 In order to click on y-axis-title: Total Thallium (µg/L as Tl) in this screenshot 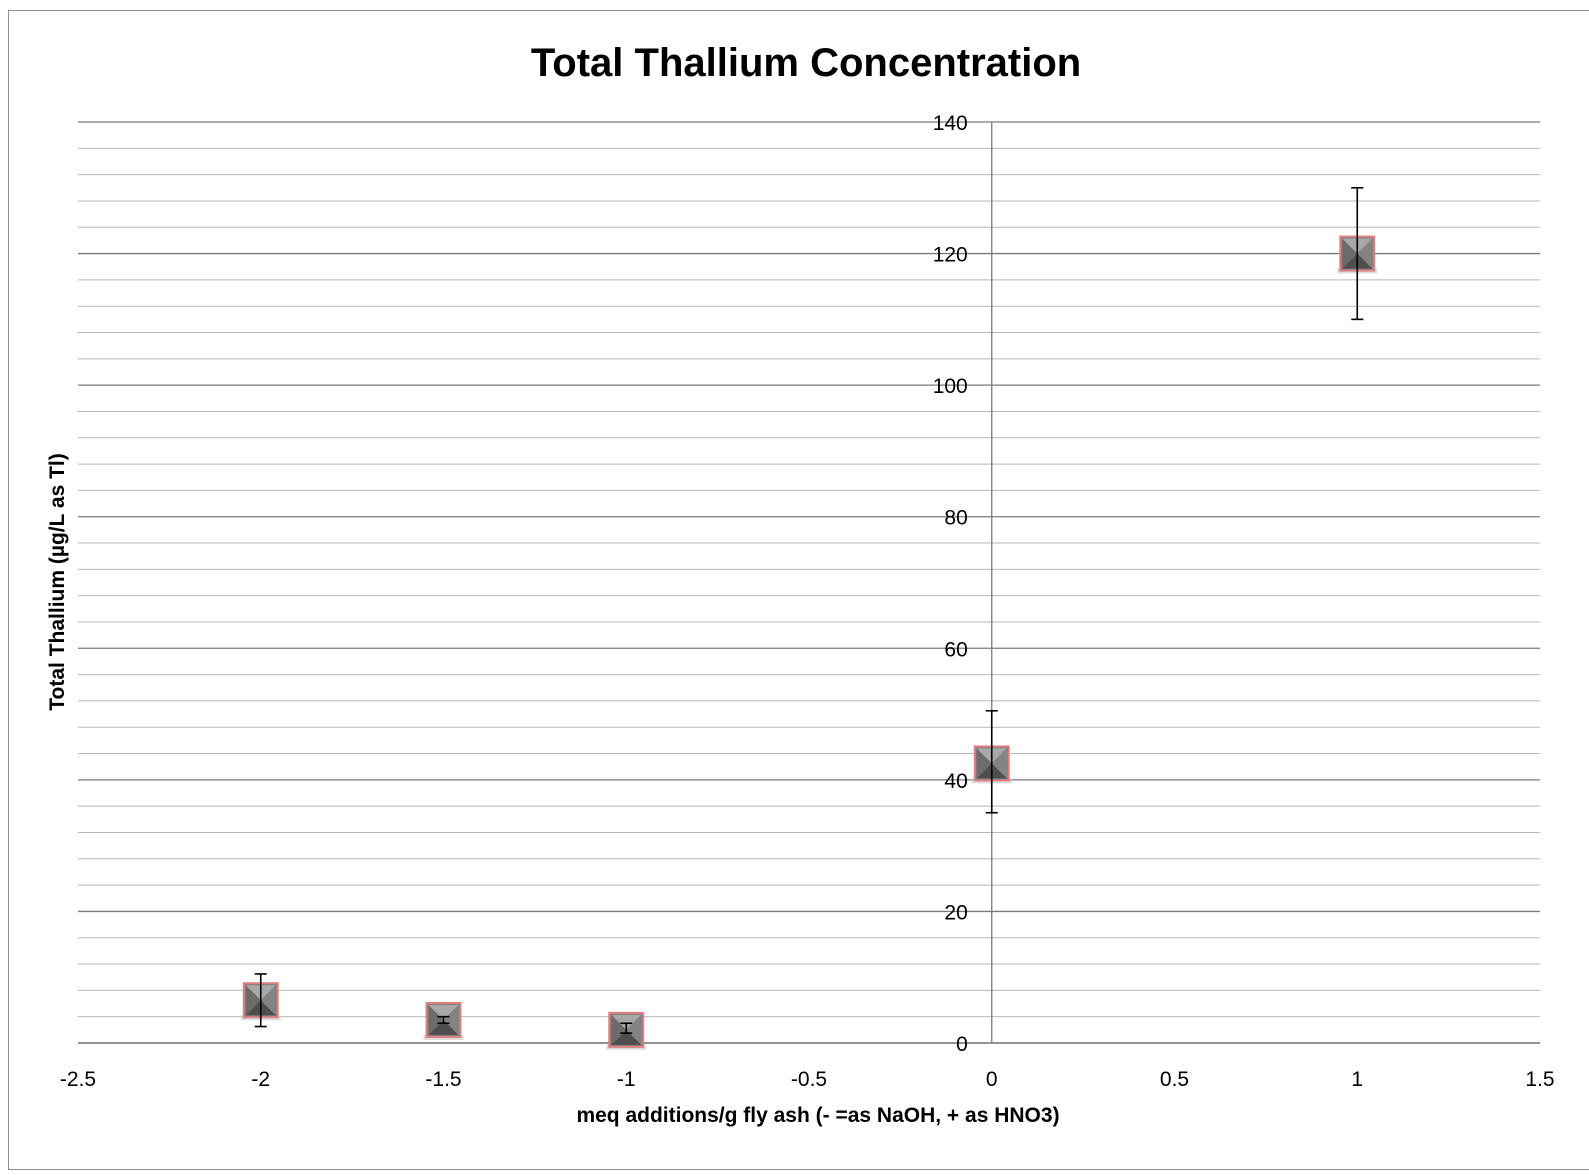, I will do `click(57, 582)`.